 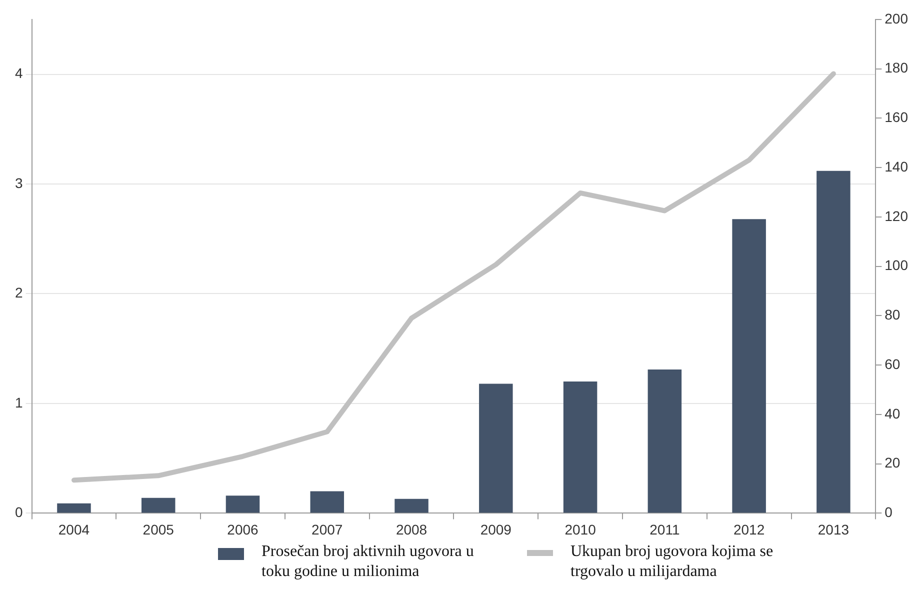 I want to click on x-tick-label: 2006, so click(x=243, y=529).